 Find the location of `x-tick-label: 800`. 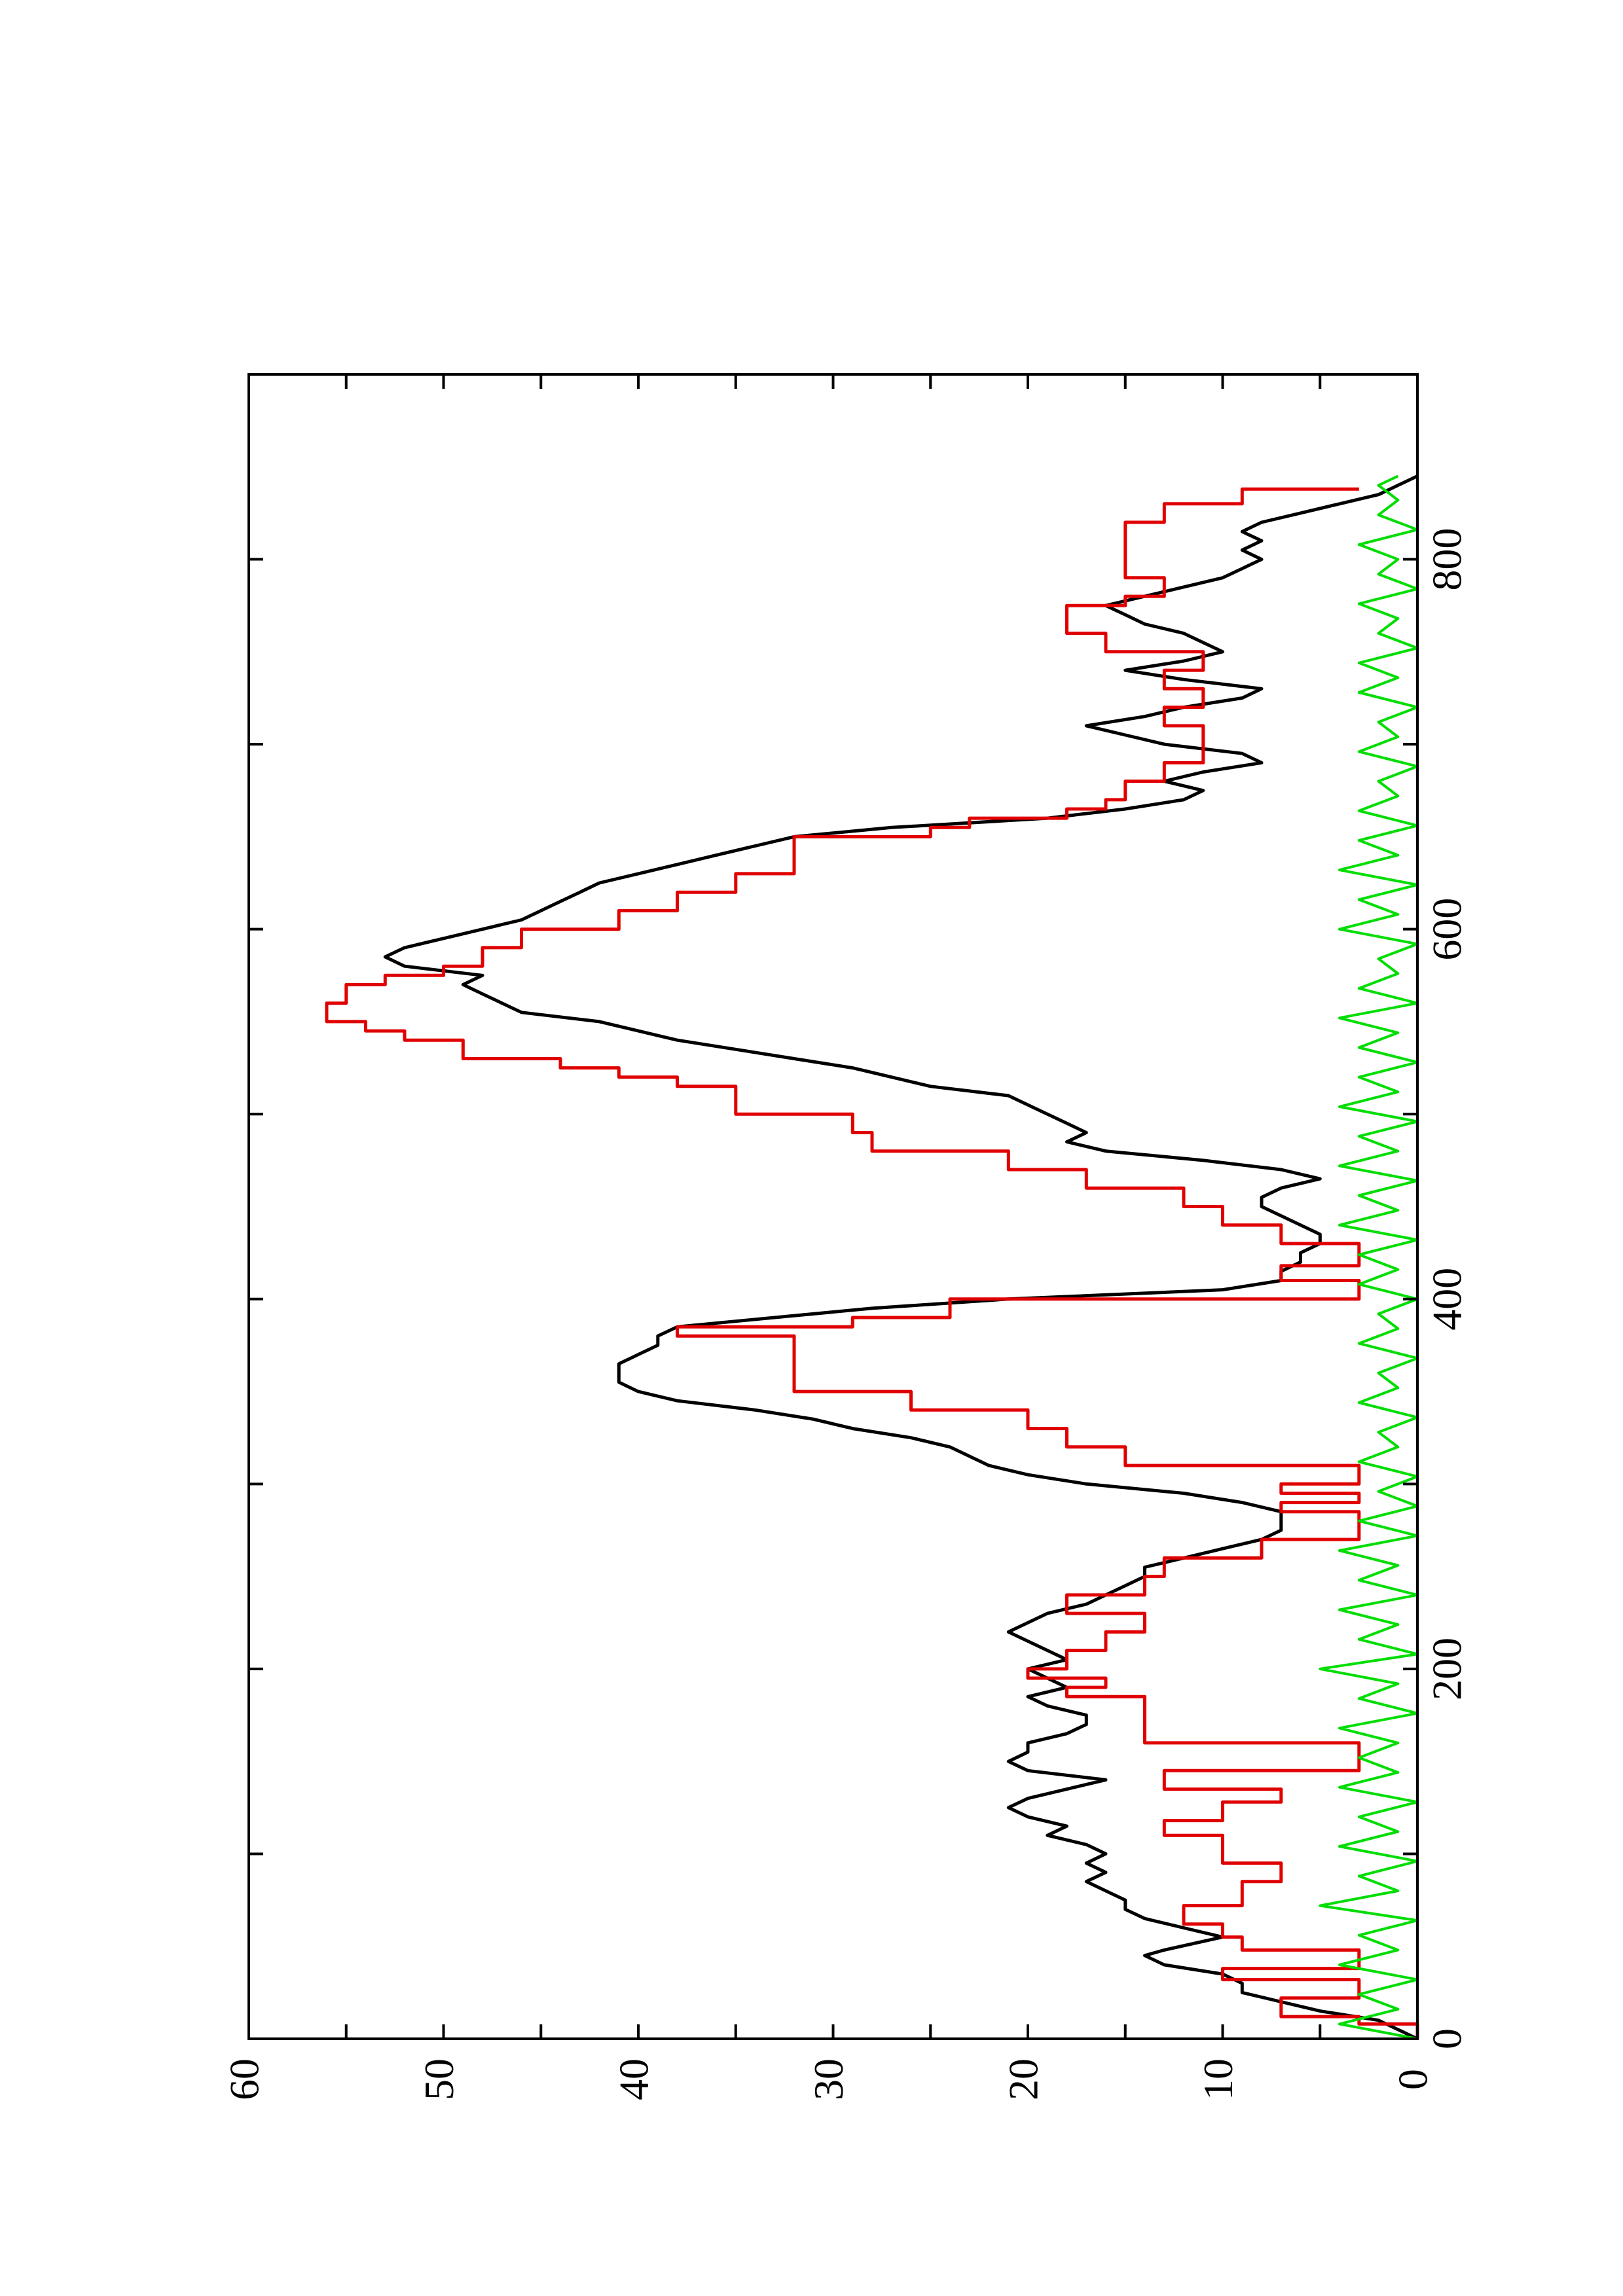

x-tick-label: 800 is located at coordinates (1447, 559).